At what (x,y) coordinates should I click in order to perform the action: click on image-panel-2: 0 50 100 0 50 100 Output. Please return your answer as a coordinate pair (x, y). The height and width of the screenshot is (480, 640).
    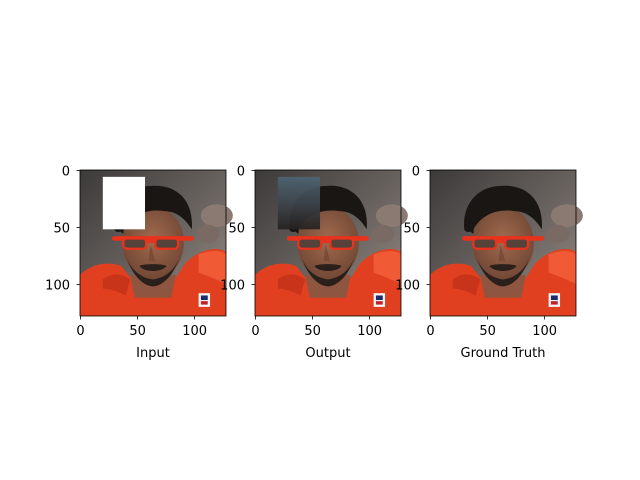
    Looking at the image, I should click on (314, 263).